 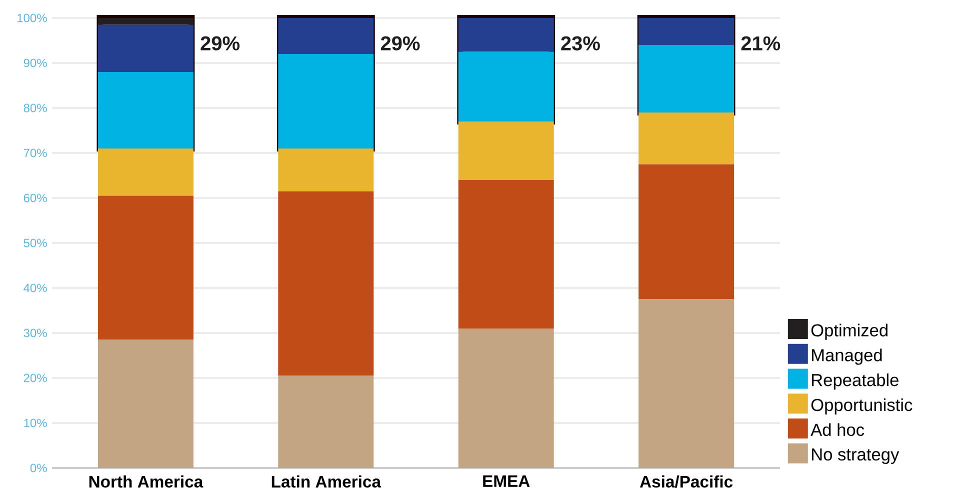 What do you see at coordinates (32, 18) in the screenshot?
I see `y-tick-label: 100%` at bounding box center [32, 18].